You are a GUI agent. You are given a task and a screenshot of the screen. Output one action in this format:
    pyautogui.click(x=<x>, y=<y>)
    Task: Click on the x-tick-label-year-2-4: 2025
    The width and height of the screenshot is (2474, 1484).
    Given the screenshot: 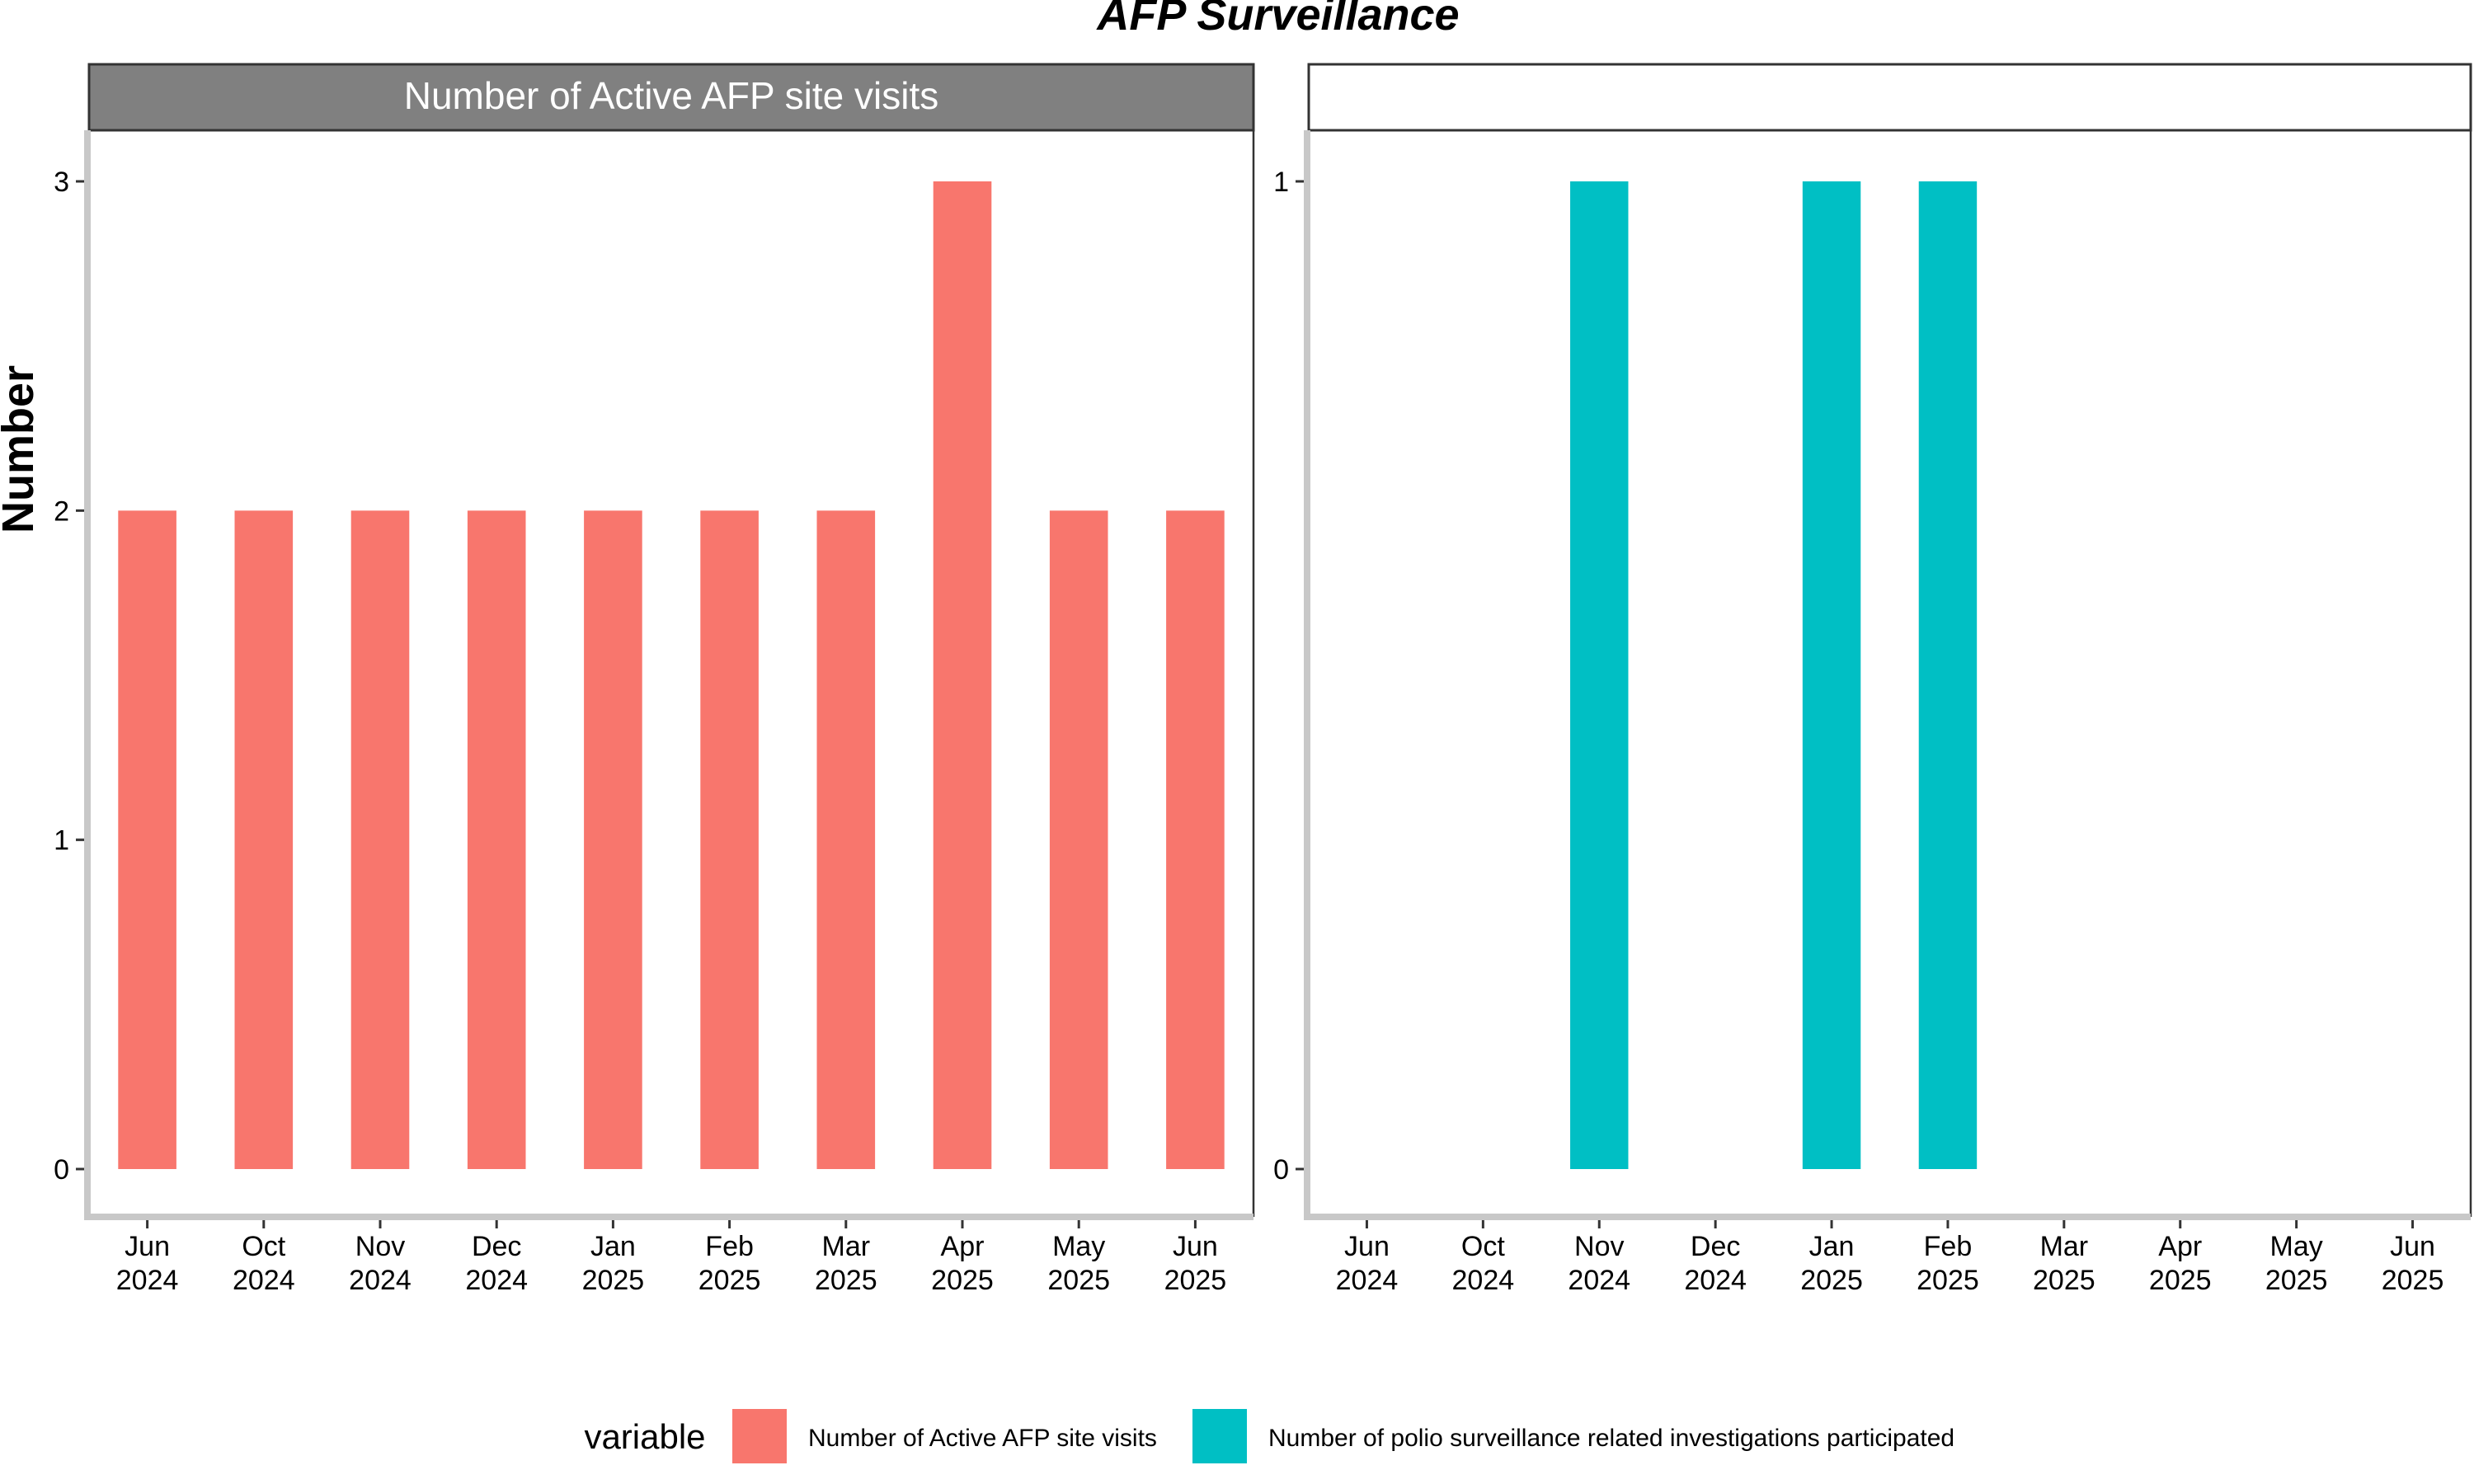 What is the action you would take?
    pyautogui.click(x=1831, y=1280)
    